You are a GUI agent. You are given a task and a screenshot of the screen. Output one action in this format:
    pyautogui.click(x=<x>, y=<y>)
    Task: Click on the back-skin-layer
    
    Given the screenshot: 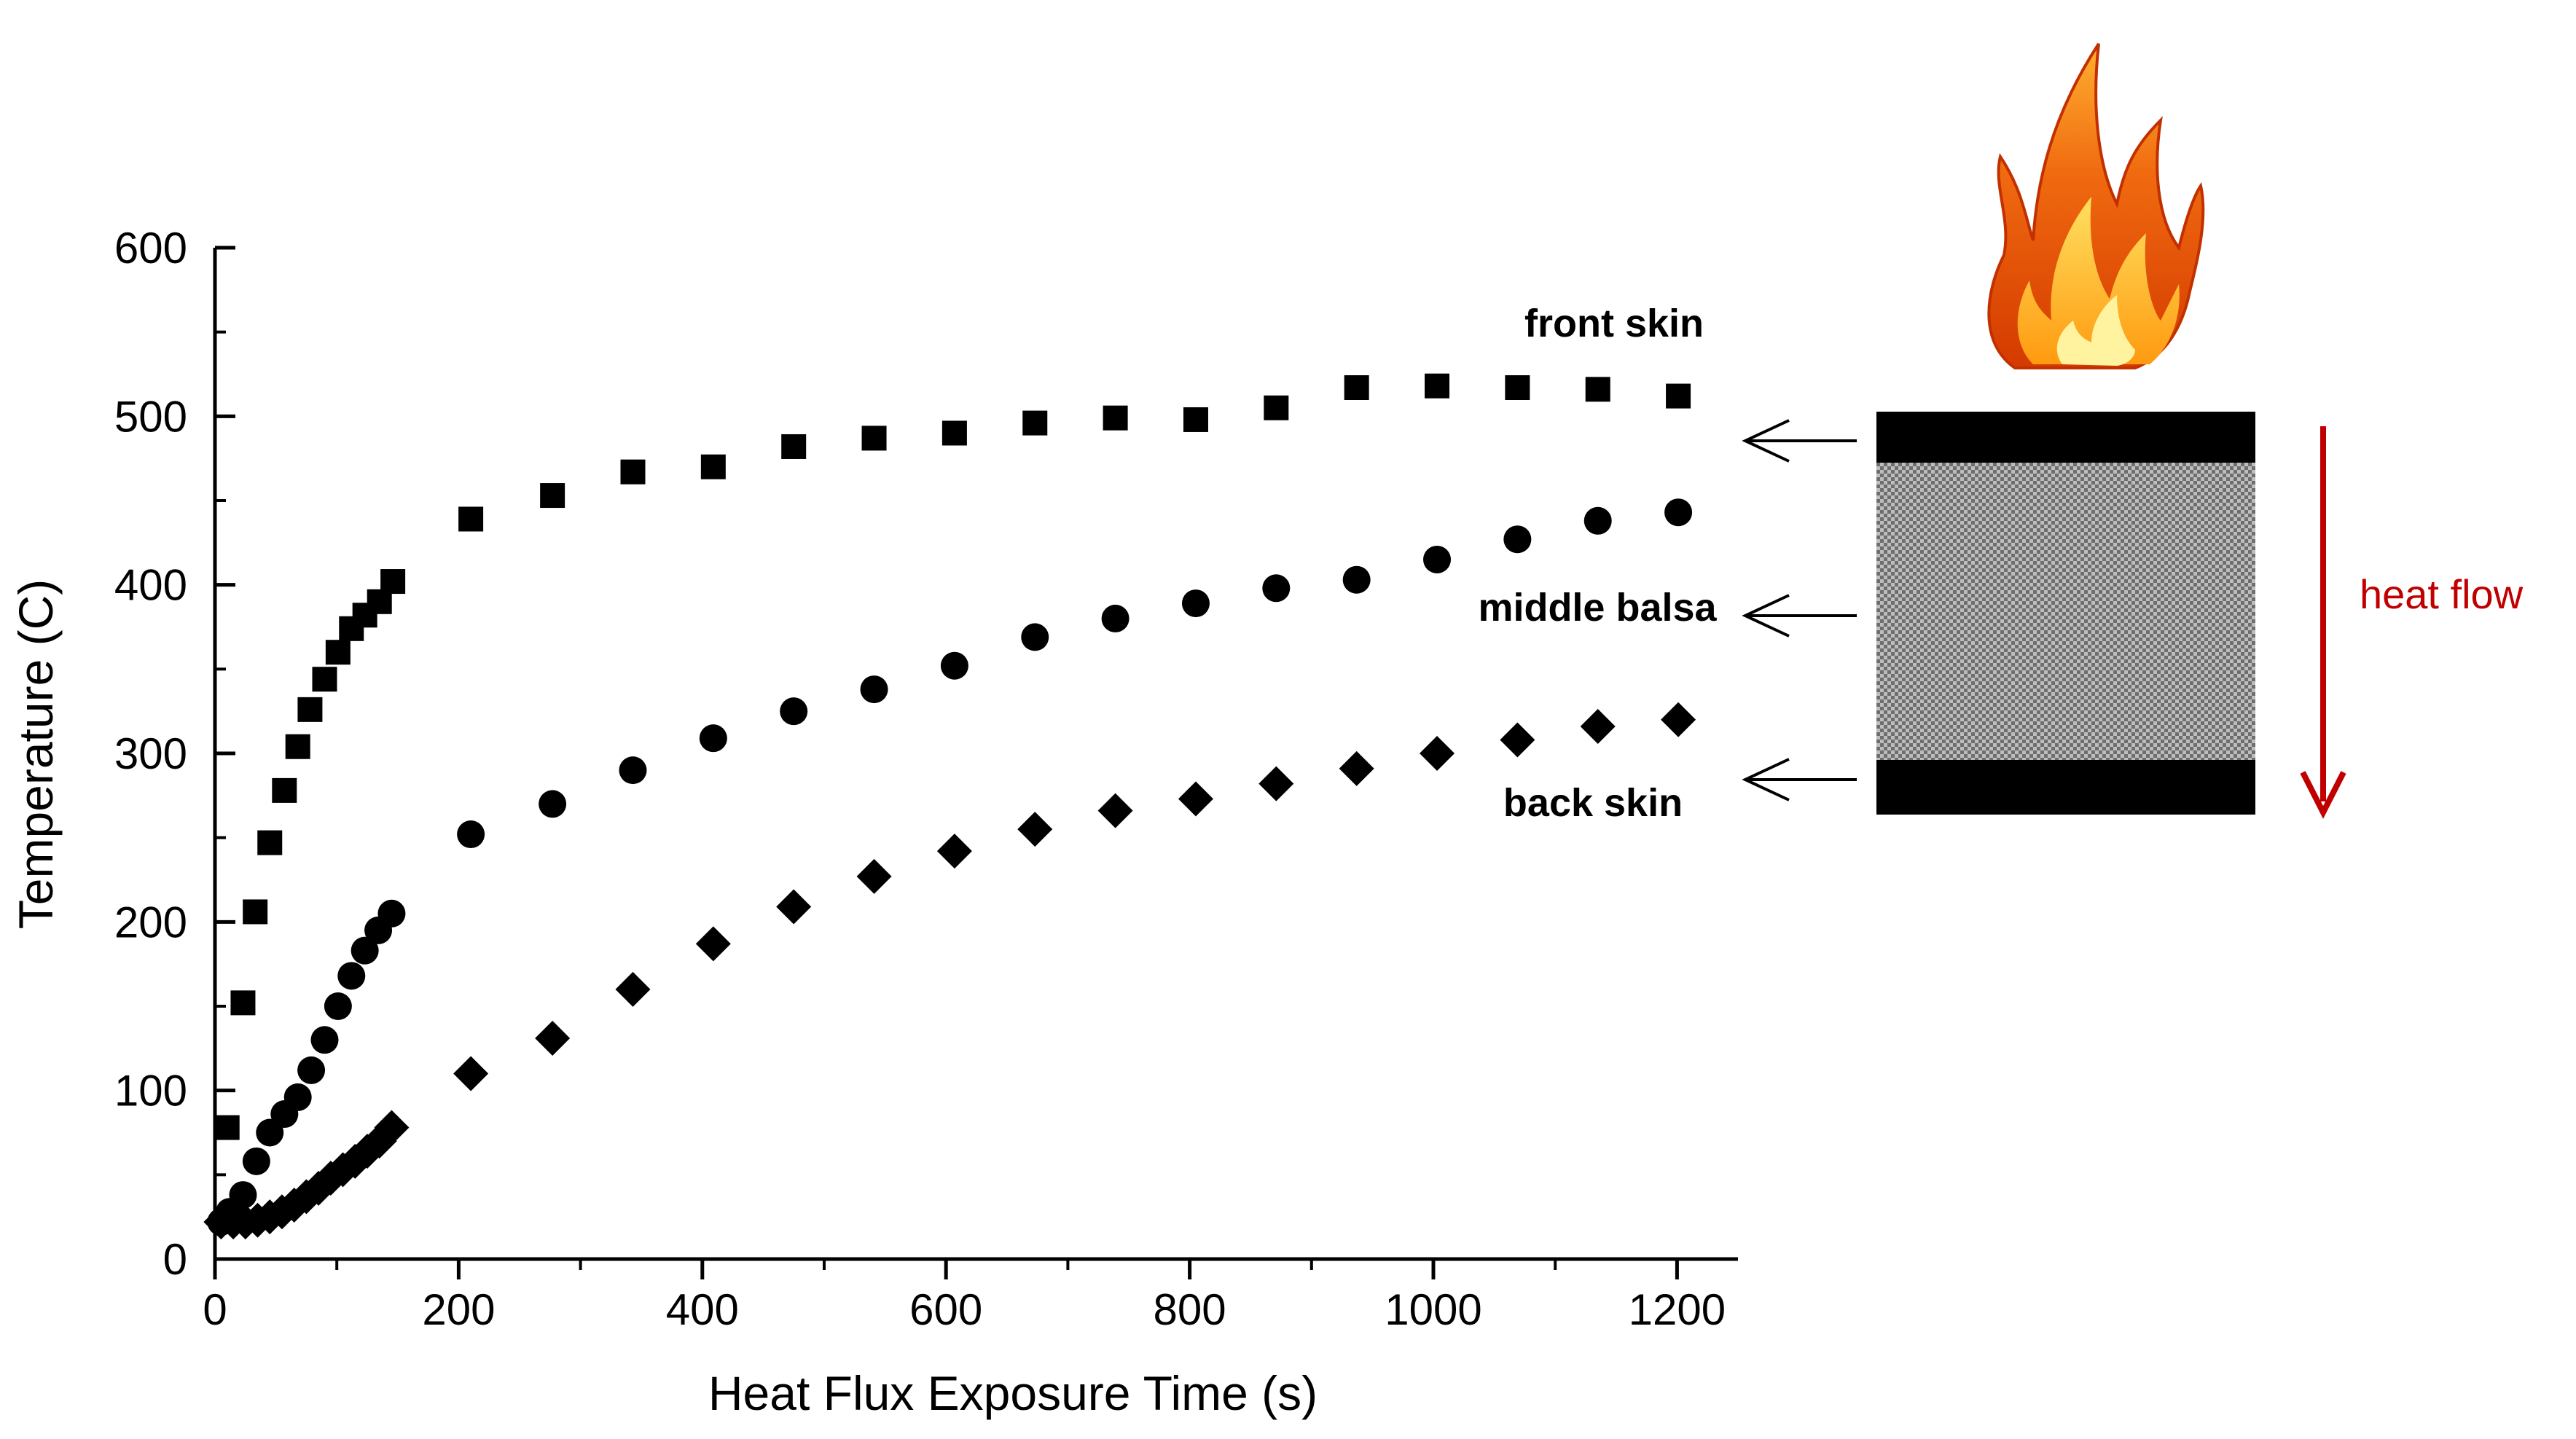 What is the action you would take?
    pyautogui.click(x=2065, y=788)
    